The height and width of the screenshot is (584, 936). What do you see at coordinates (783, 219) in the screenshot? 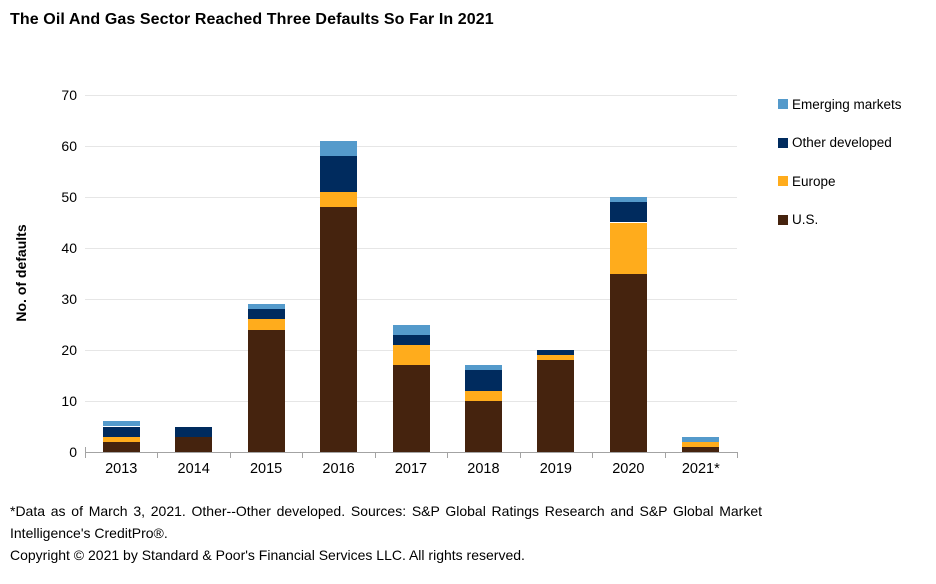
I see `legend-swatch-u-s` at bounding box center [783, 219].